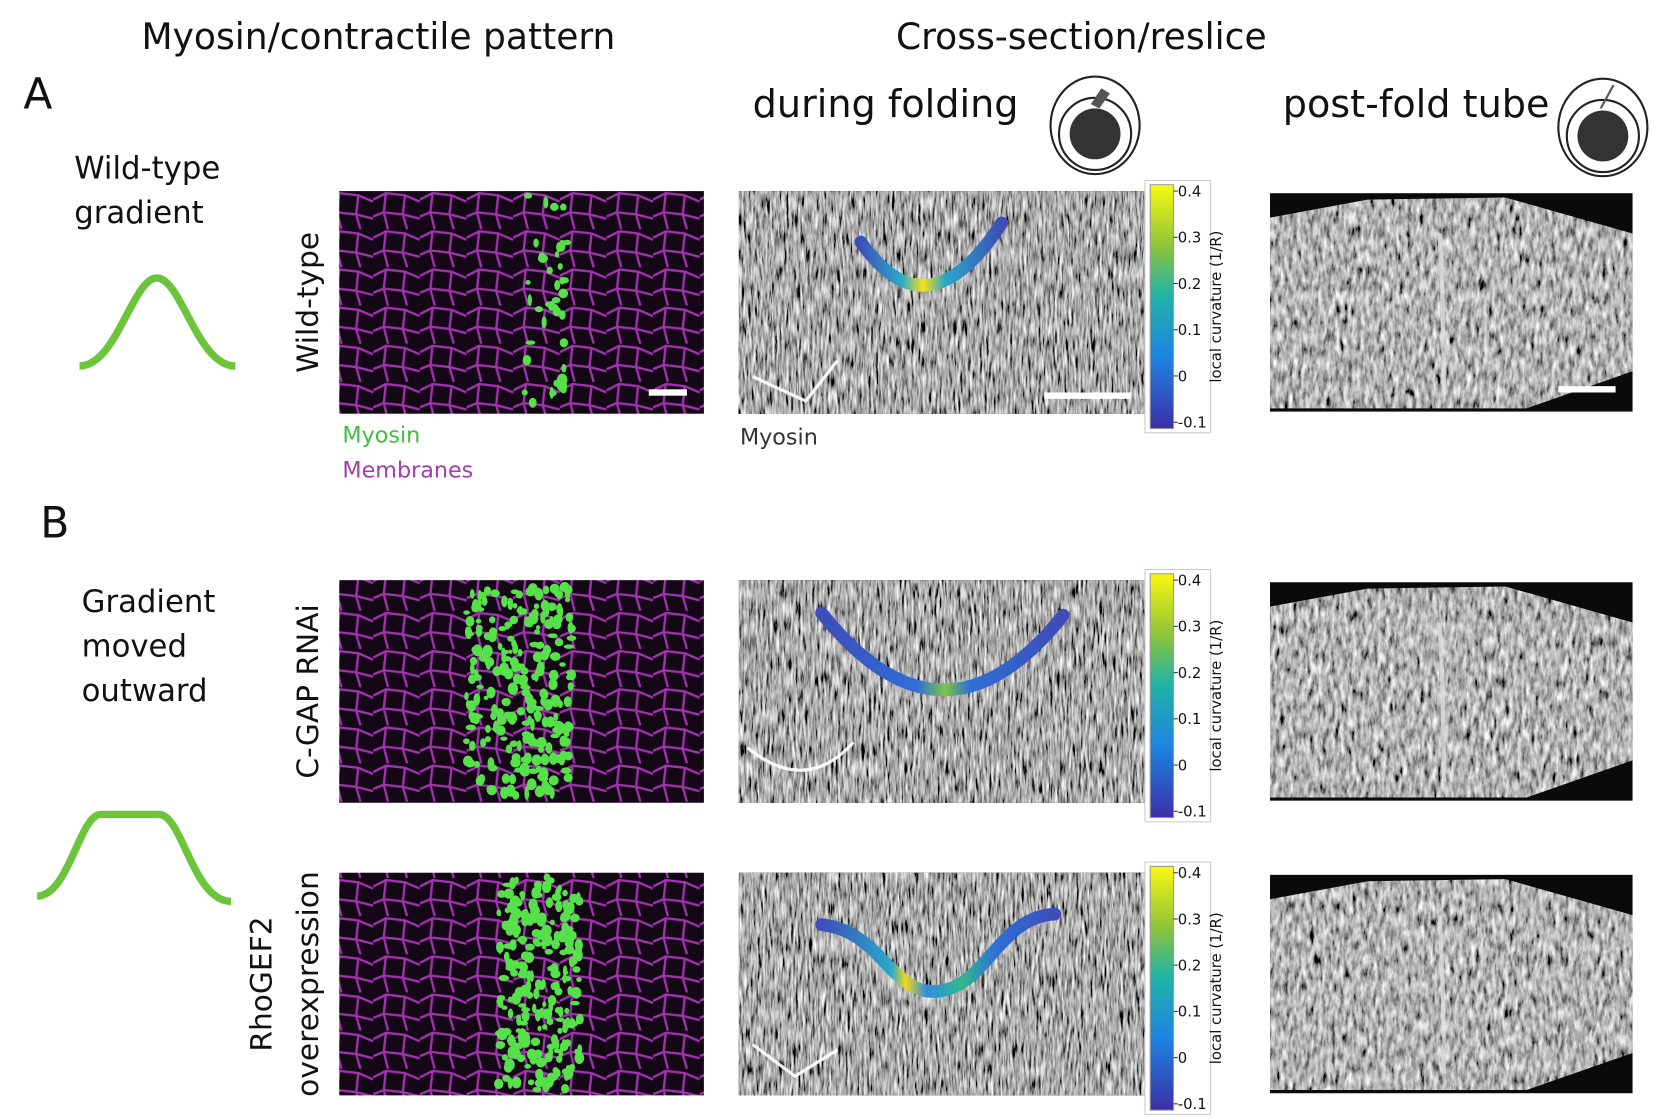 This screenshot has height=1120, width=1658. What do you see at coordinates (134, 858) in the screenshot?
I see `gradient-curve` at bounding box center [134, 858].